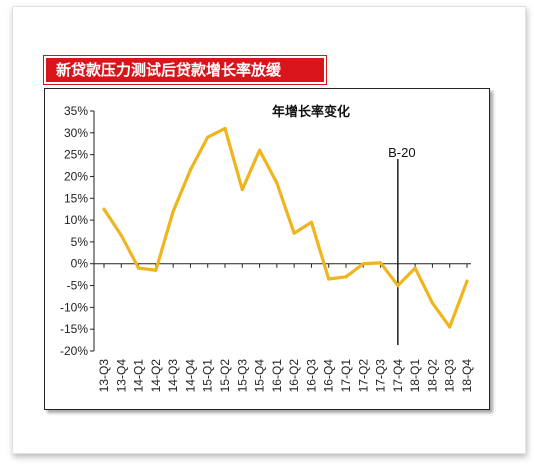 Image resolution: width=534 pixels, height=468 pixels. What do you see at coordinates (74, 351) in the screenshot?
I see `y-tick-label: -20%` at bounding box center [74, 351].